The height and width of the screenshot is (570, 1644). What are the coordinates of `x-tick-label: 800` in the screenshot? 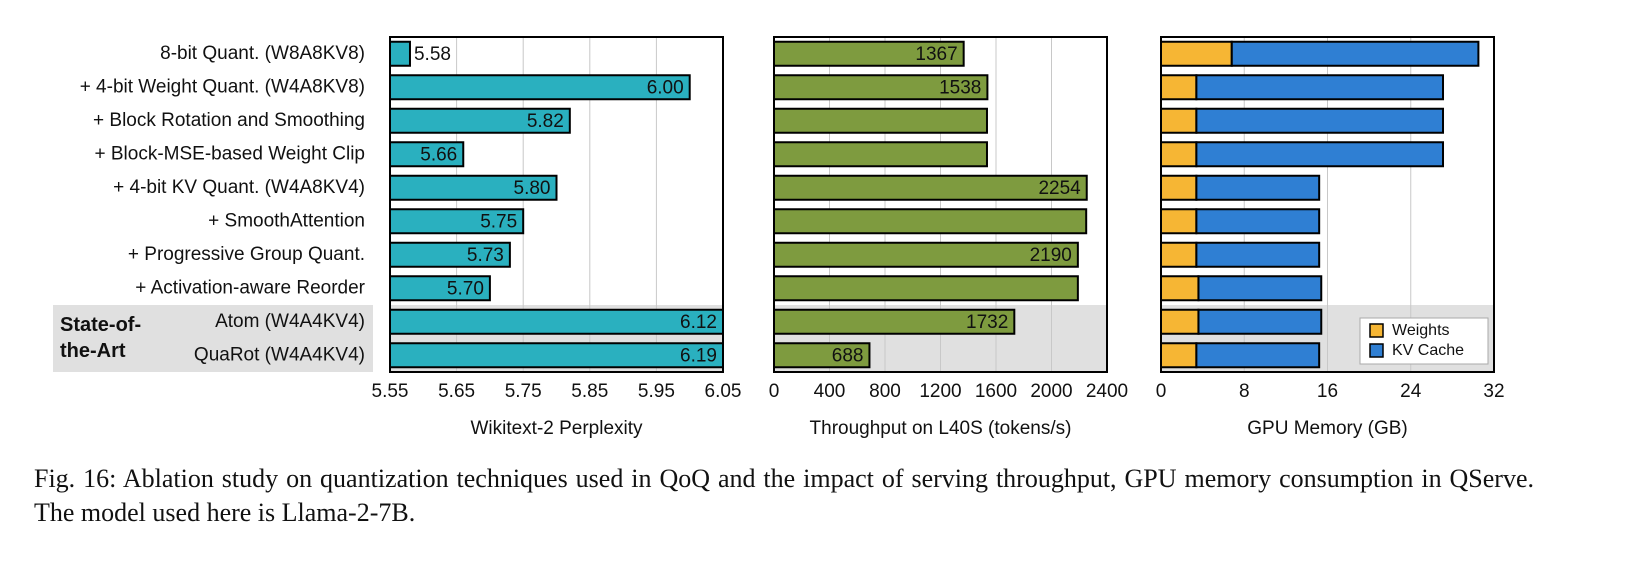 It's located at (885, 391).